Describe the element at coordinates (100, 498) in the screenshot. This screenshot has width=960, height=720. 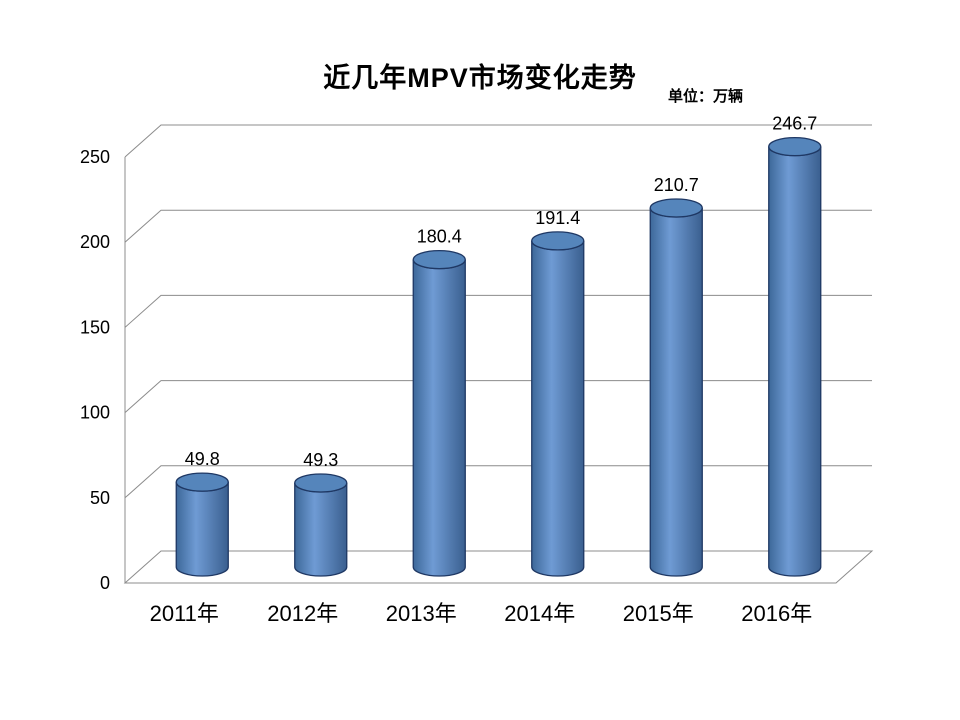
I see `y-tick-label: 50` at that location.